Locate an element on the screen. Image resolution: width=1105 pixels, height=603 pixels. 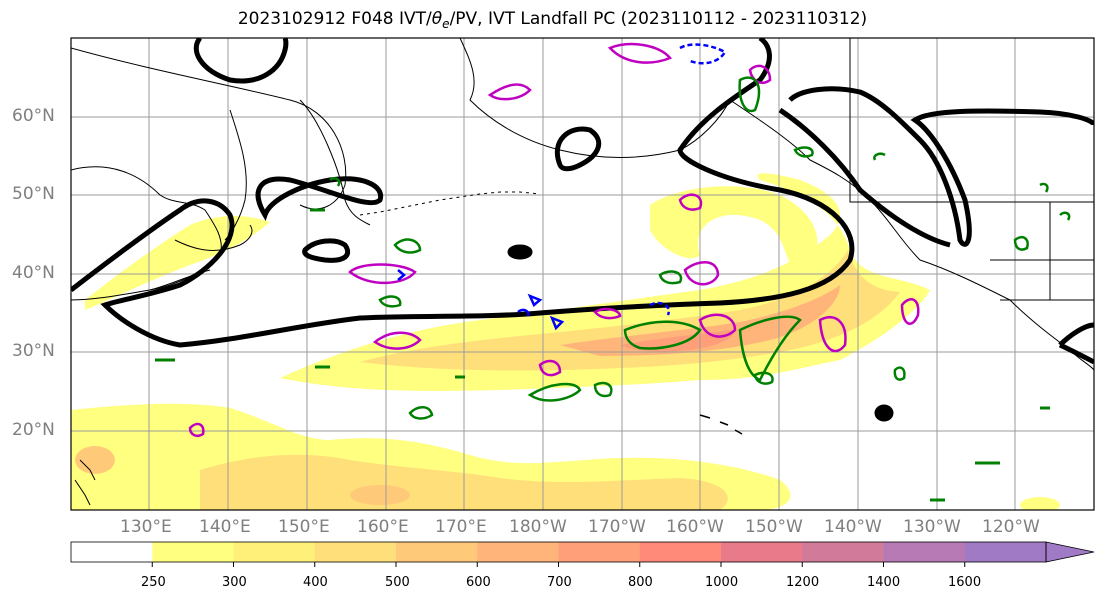
colorbar-frame is located at coordinates (558, 552).